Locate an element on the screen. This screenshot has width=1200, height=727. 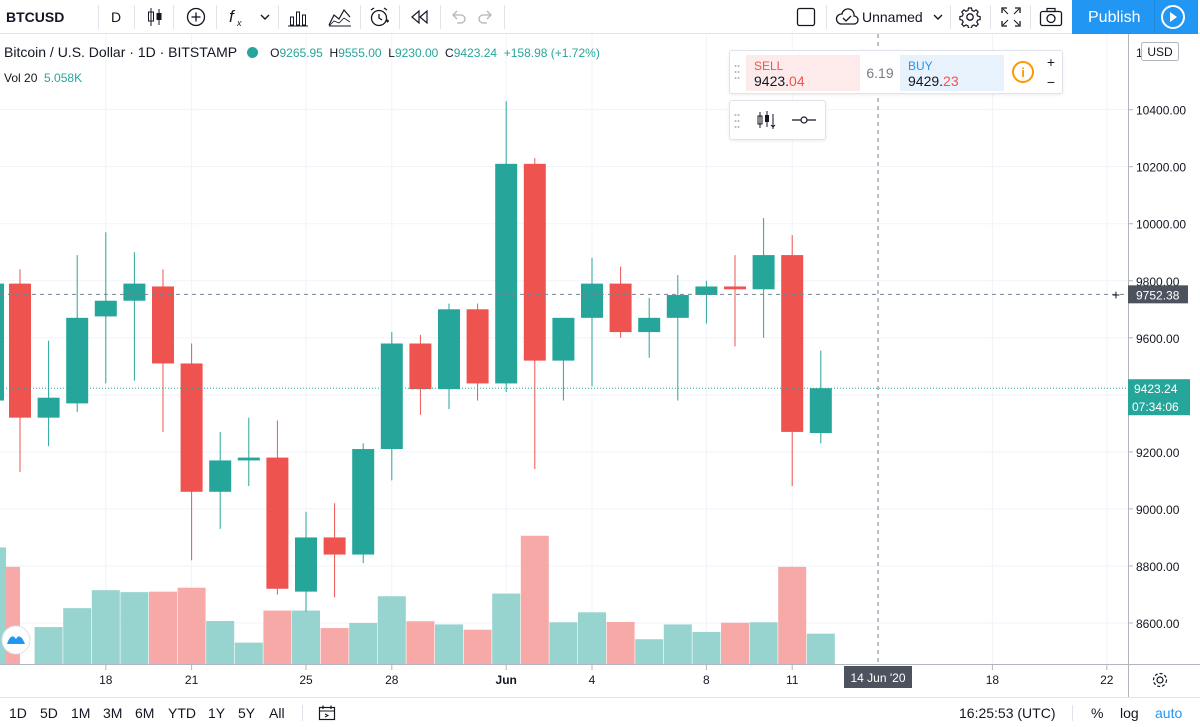
change-value: +158.98 (+1.72%) is located at coordinates (551, 53).